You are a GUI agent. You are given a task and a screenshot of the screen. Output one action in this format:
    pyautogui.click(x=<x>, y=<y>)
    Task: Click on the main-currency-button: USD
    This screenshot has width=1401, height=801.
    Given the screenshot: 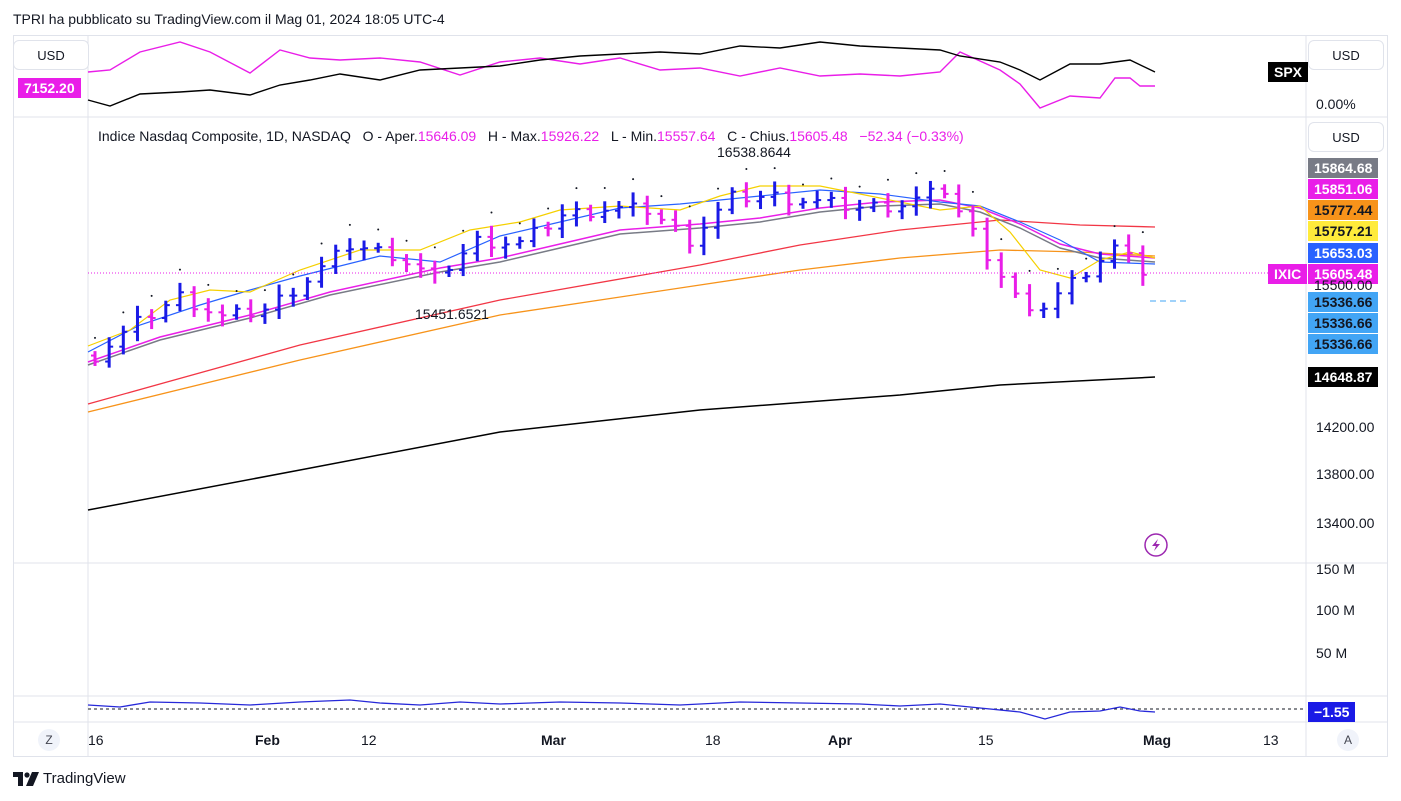 What is the action you would take?
    pyautogui.click(x=1346, y=137)
    